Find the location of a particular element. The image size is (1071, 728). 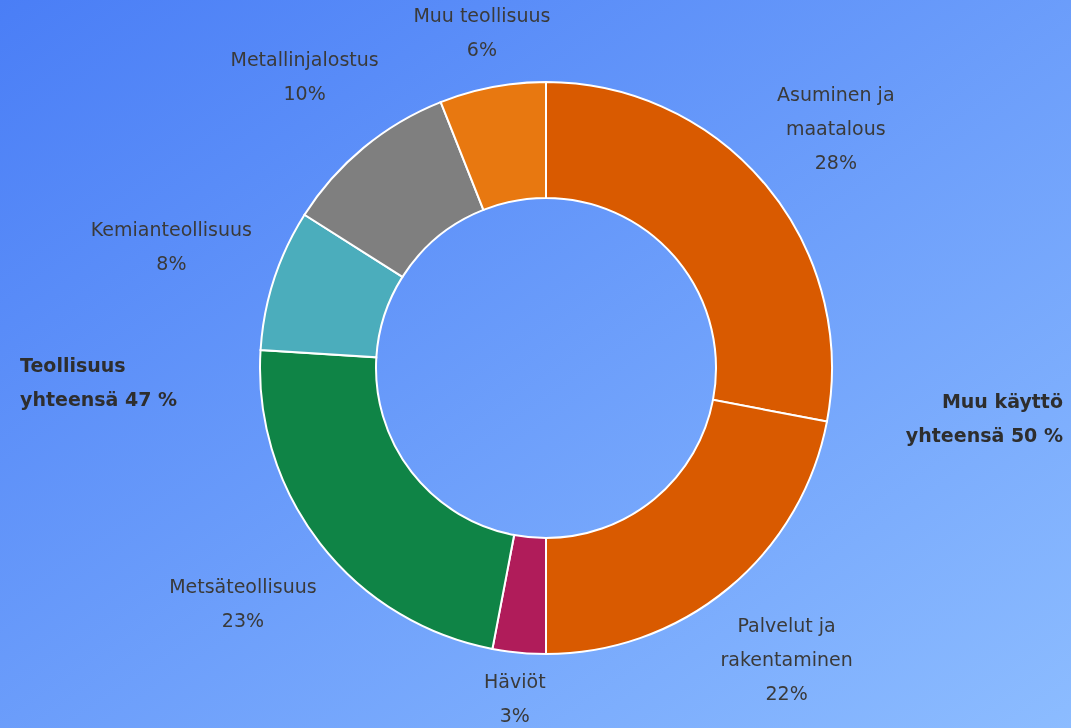

text: Muu käyttö yhteensä 50 % is located at coordinates (984, 418).